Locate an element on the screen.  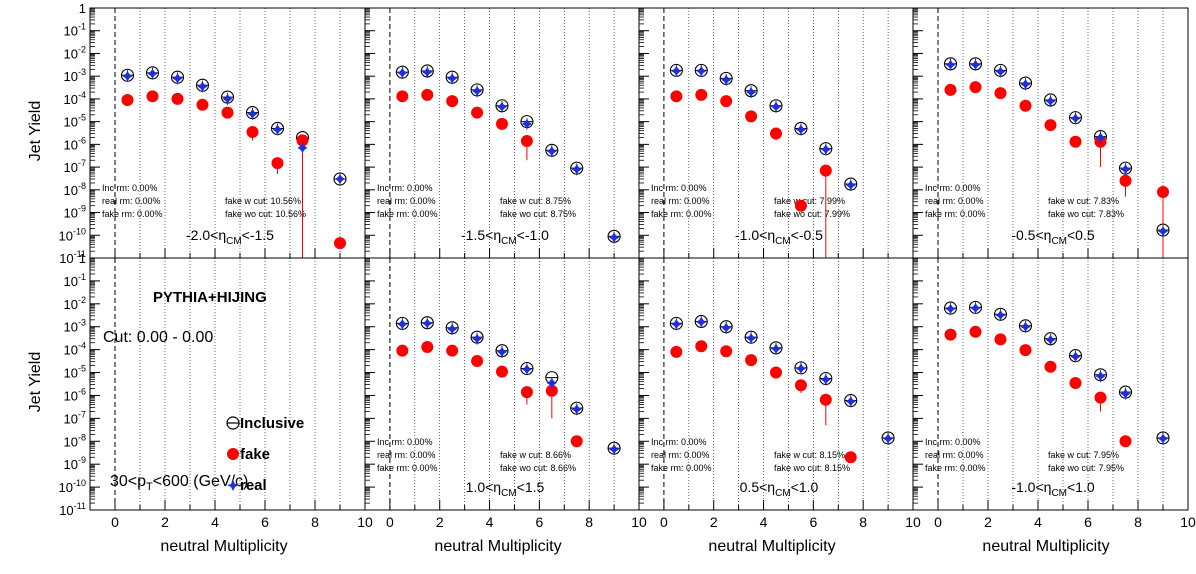
stats-right-line: fake w cut: 8.66% is located at coordinates (535, 455).